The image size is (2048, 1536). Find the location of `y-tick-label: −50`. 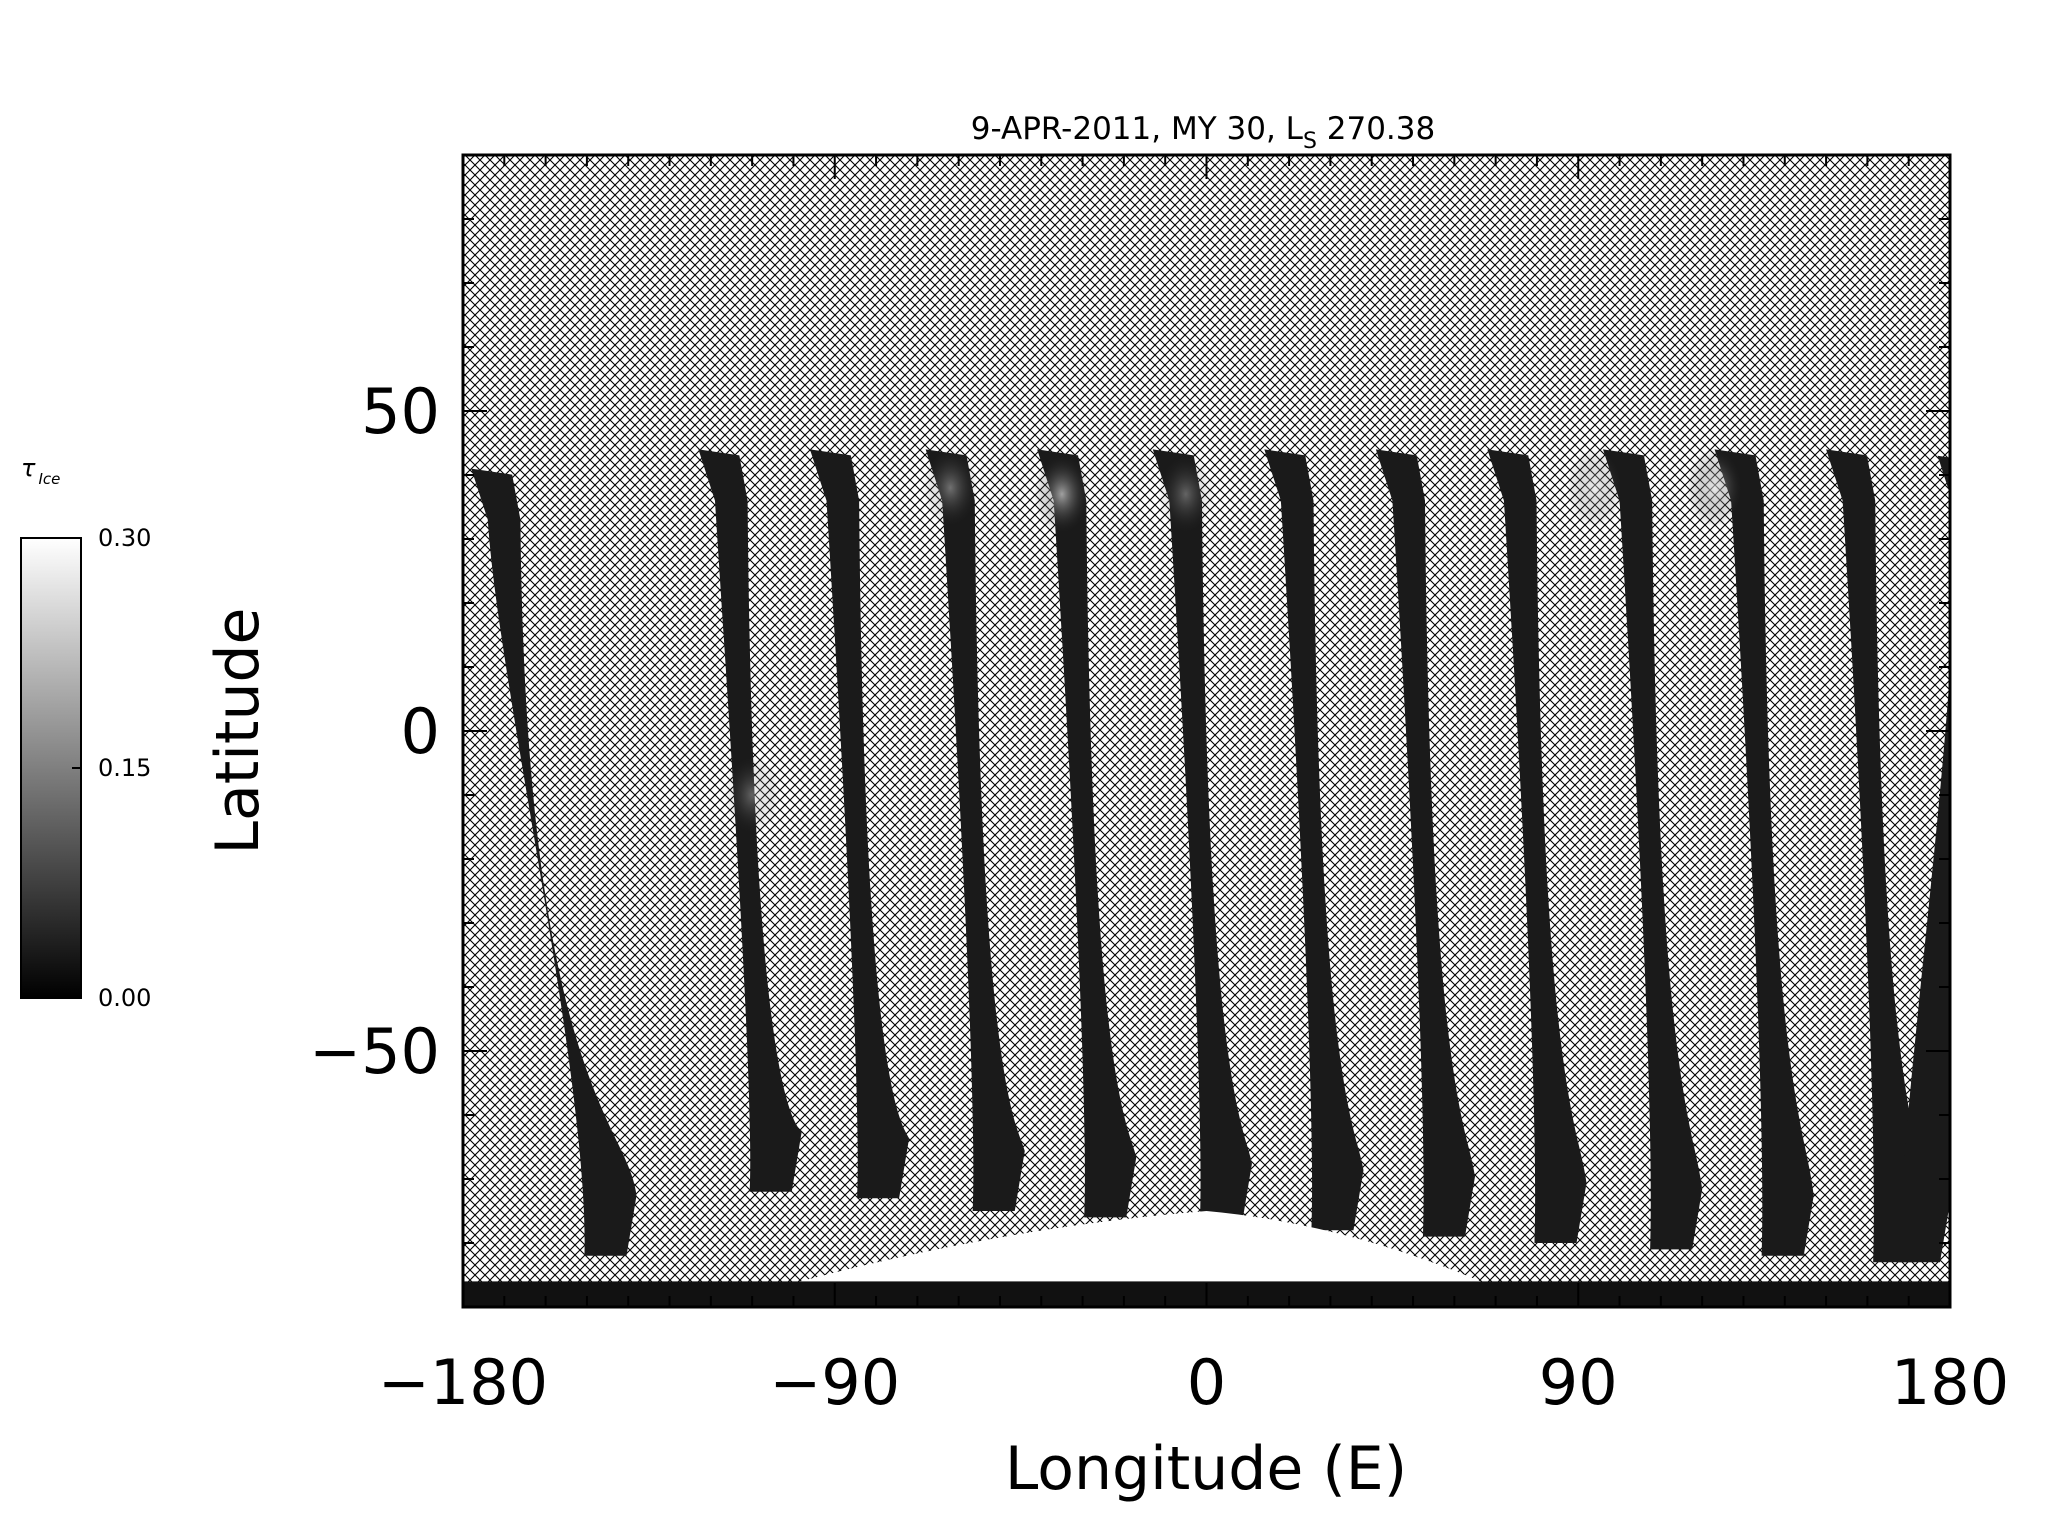

y-tick-label: −50 is located at coordinates (374, 1051).